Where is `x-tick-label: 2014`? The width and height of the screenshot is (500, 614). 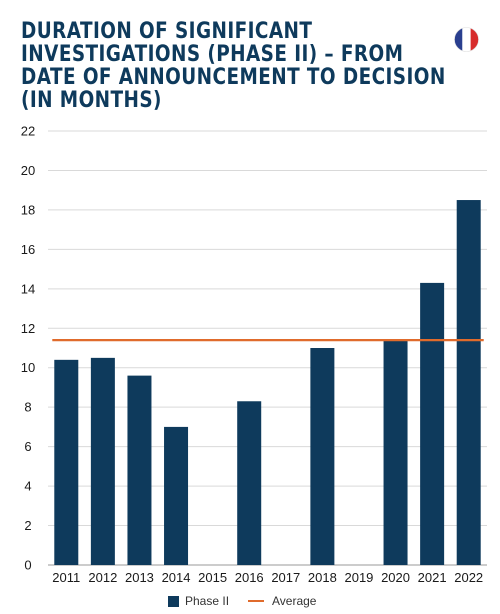
x-tick-label: 2014 is located at coordinates (176, 577).